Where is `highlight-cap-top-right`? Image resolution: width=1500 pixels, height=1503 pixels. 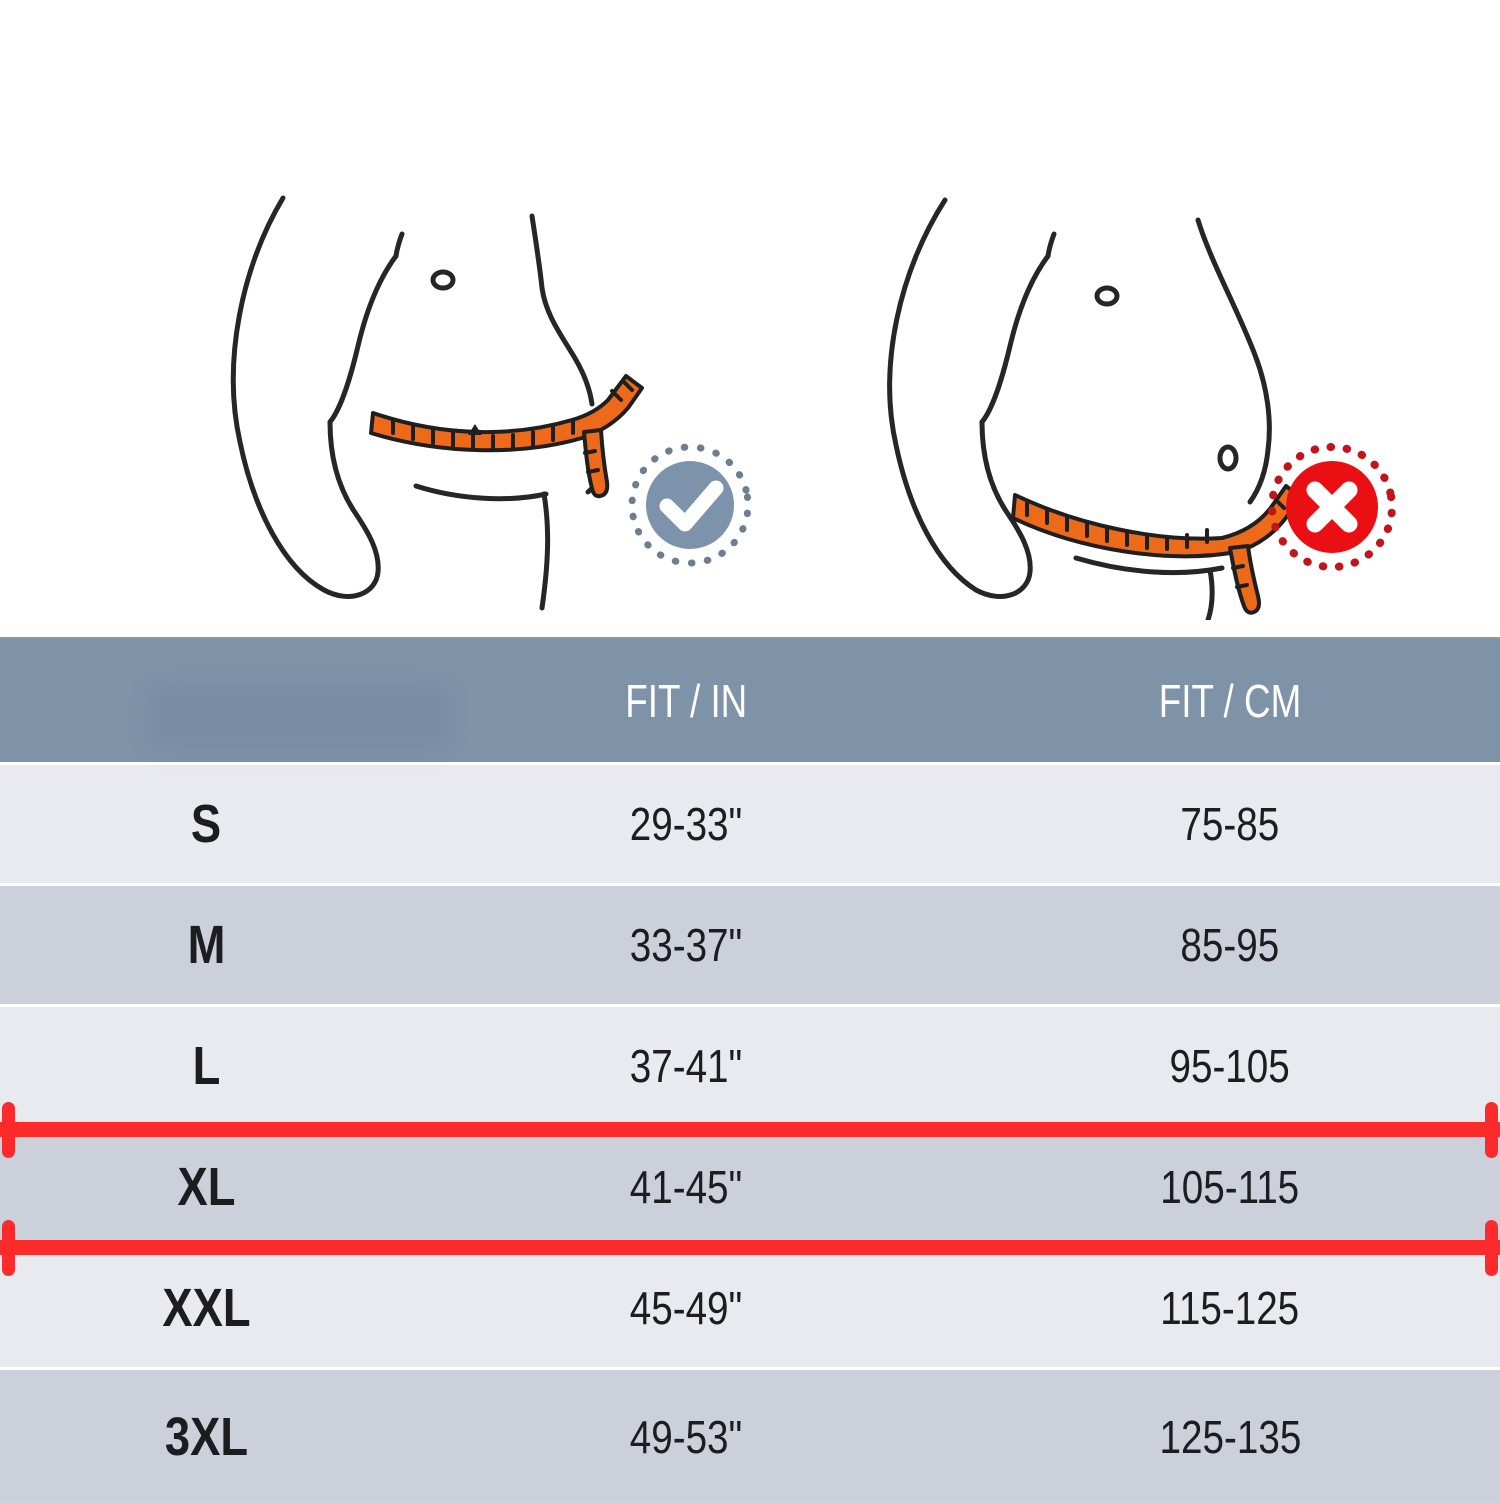
highlight-cap-top-right is located at coordinates (1491, 1130).